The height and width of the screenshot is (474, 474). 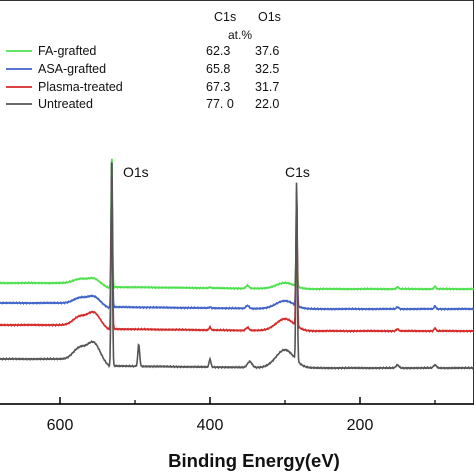 What do you see at coordinates (218, 87) in the screenshot?
I see `c1s-value-plasma-treated: 67.3` at bounding box center [218, 87].